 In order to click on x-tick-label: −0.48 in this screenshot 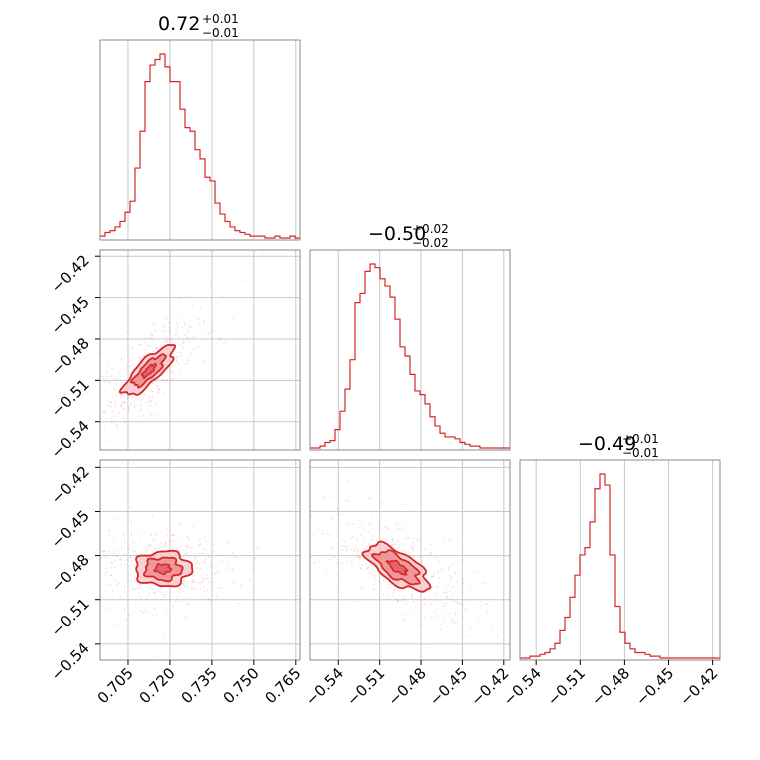, I will do `click(610, 686)`.